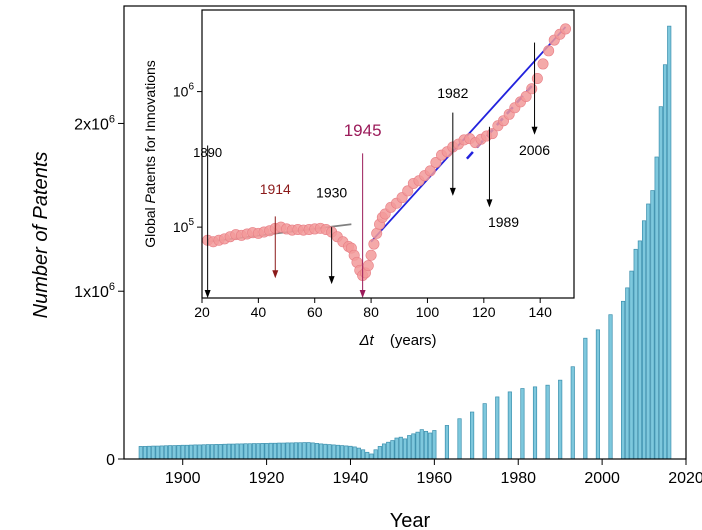 The image size is (702, 530). Describe the element at coordinates (91, 124) in the screenshot. I see `y-tick-label-mantissa: 2x10` at that location.